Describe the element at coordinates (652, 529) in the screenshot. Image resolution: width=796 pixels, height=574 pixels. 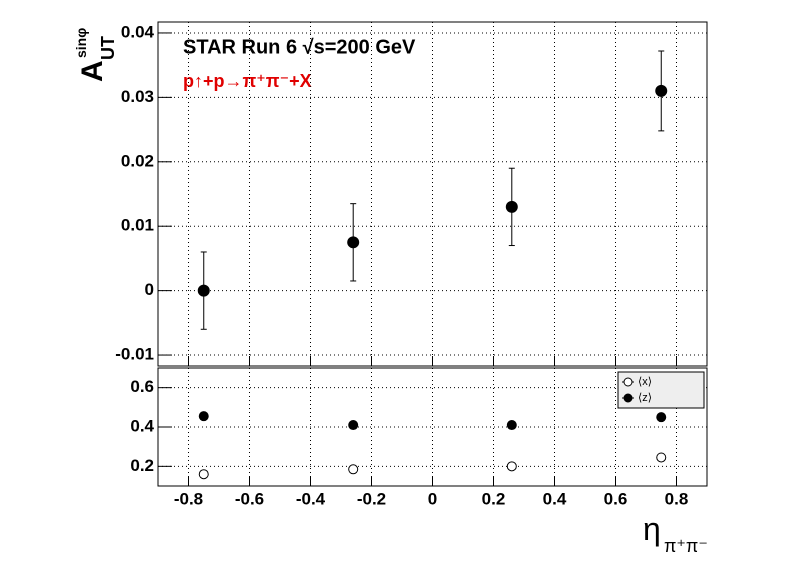
I see `x-label-main: η` at that location.